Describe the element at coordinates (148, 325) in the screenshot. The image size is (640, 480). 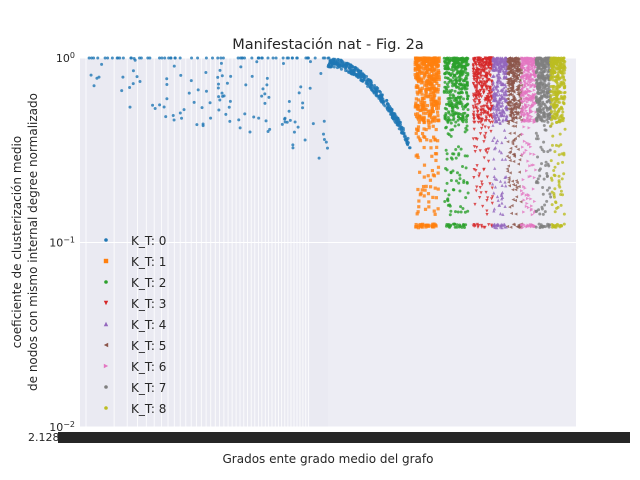
I see `legend-label: K_T: 4` at that location.